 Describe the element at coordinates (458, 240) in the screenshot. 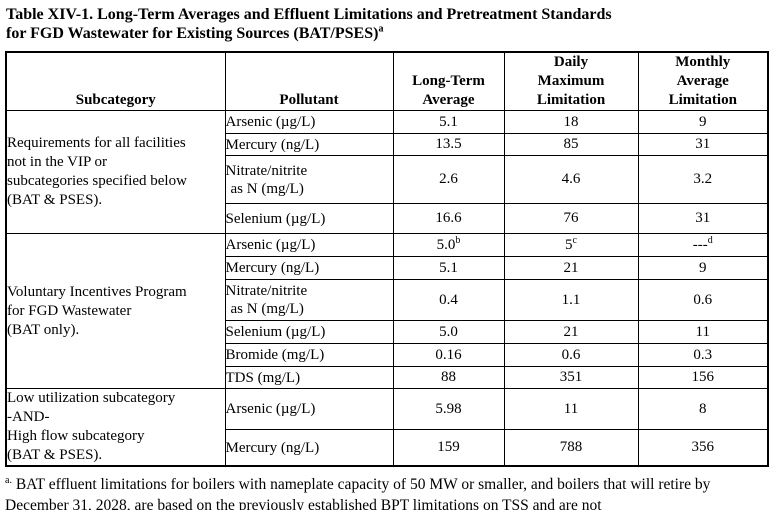

I see `footnote-marker: b` at that location.